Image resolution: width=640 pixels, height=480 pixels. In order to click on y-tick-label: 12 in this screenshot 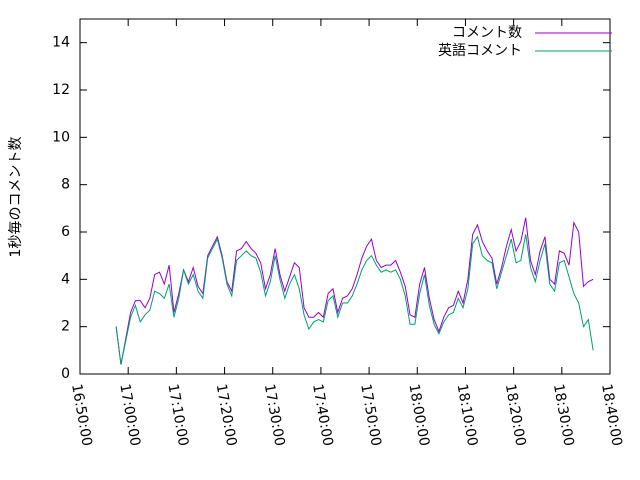, I will do `click(61, 90)`.